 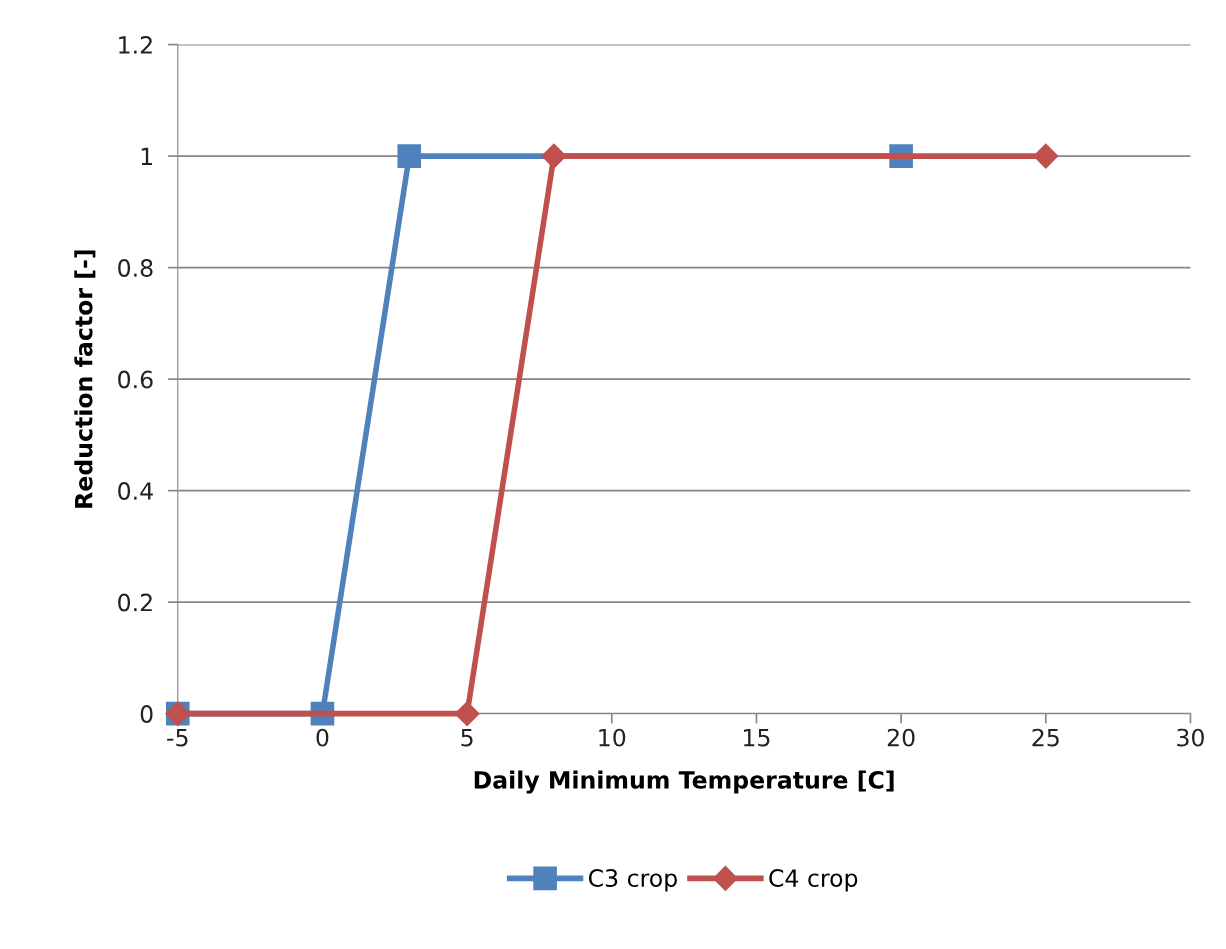 What do you see at coordinates (85, 379) in the screenshot?
I see `y-axis-title: Reduction factor [-]` at bounding box center [85, 379].